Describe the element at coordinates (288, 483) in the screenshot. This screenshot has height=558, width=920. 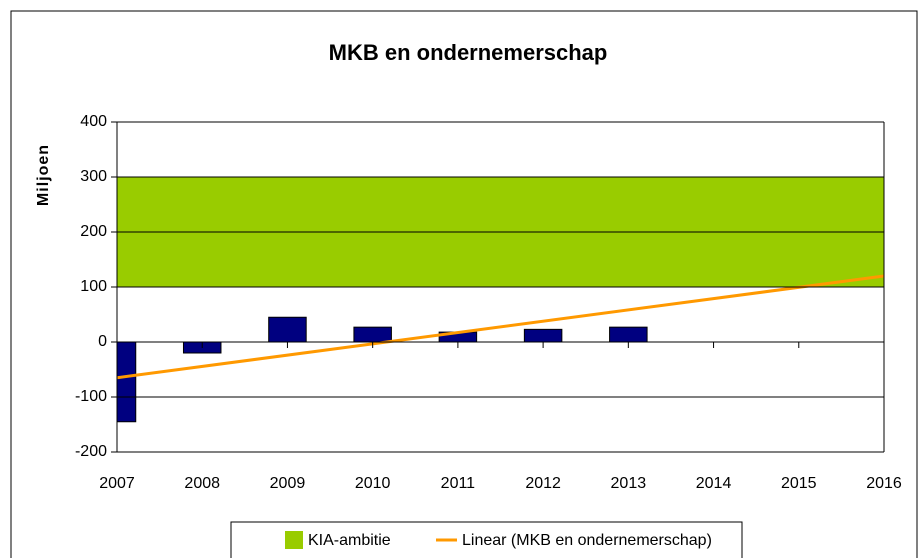
I see `x-tick-label: 2009` at that location.